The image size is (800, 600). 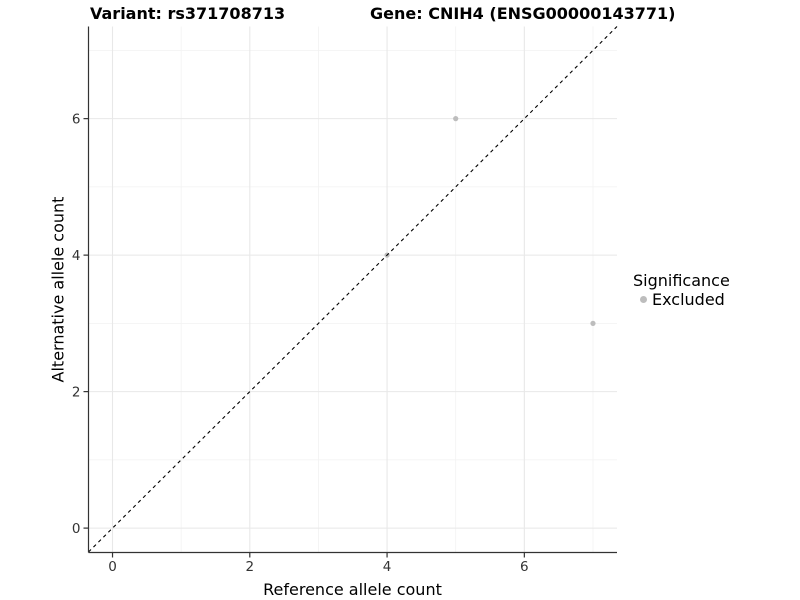 I want to click on y-tick-label: 6, so click(x=76, y=119).